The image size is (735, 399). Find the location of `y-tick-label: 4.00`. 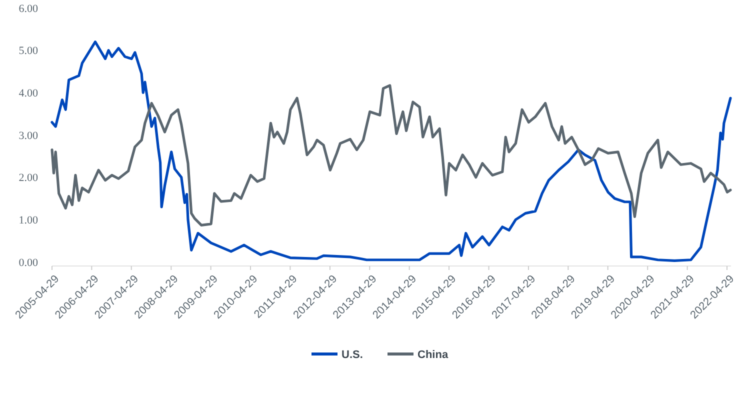

y-tick-label: 4.00 is located at coordinates (28, 94).